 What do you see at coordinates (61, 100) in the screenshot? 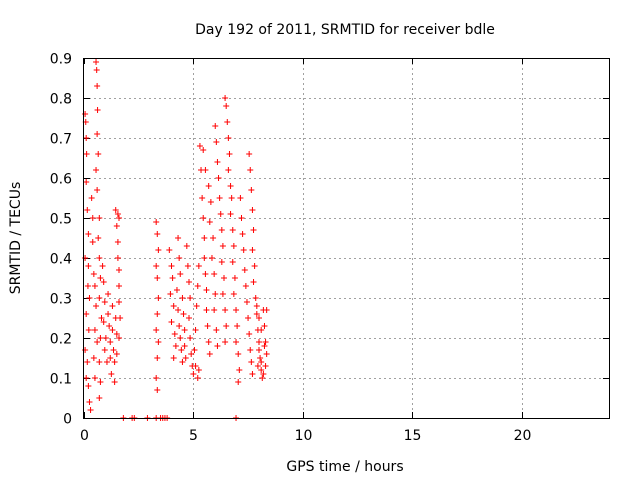
I see `y-tick-label: 0.8` at bounding box center [61, 100].